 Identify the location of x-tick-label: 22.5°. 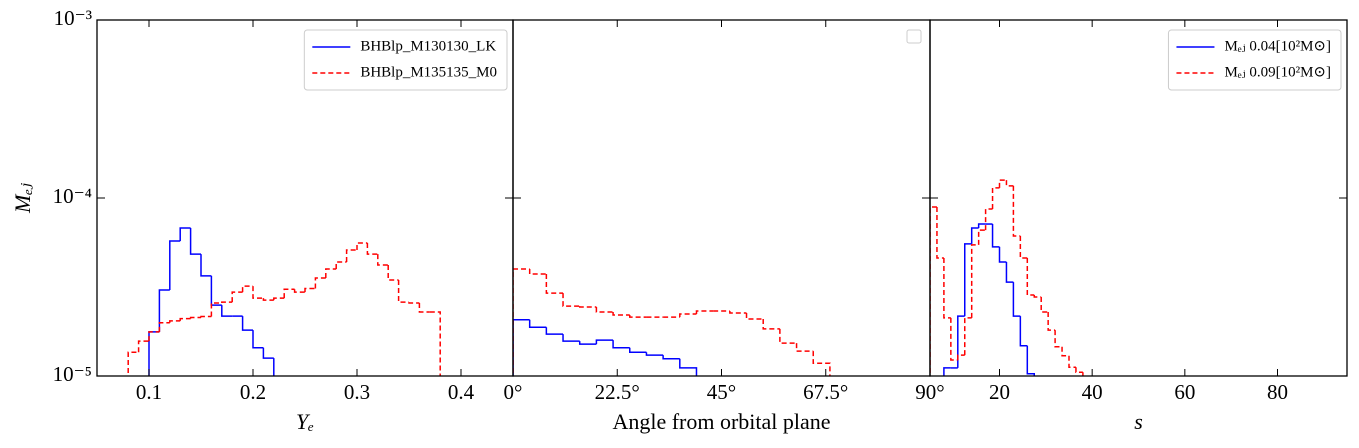
(617, 392).